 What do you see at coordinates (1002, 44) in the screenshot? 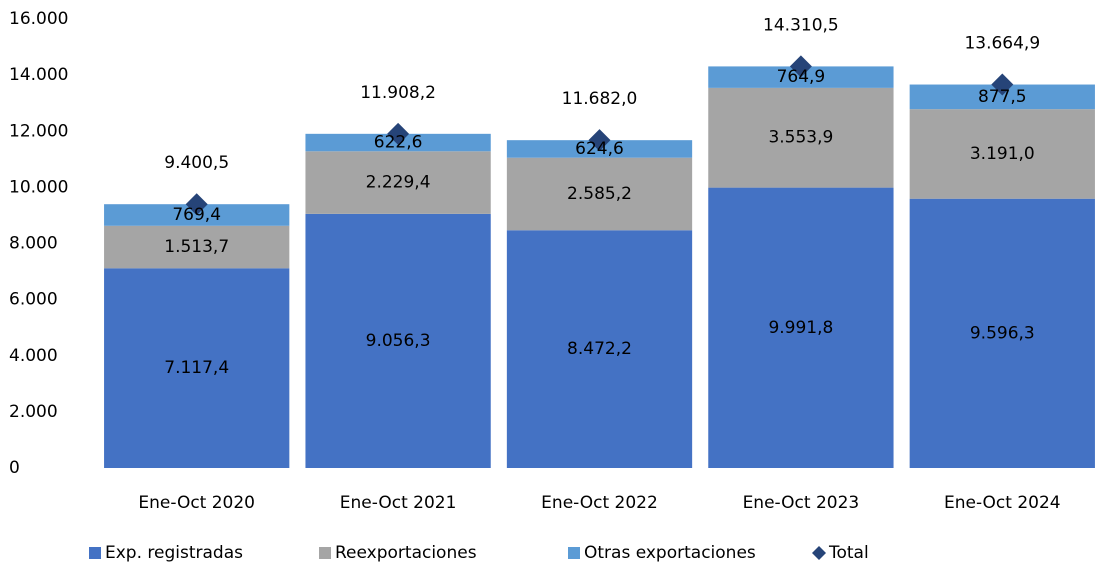
I see `total-label: 13.664,9` at bounding box center [1002, 44].